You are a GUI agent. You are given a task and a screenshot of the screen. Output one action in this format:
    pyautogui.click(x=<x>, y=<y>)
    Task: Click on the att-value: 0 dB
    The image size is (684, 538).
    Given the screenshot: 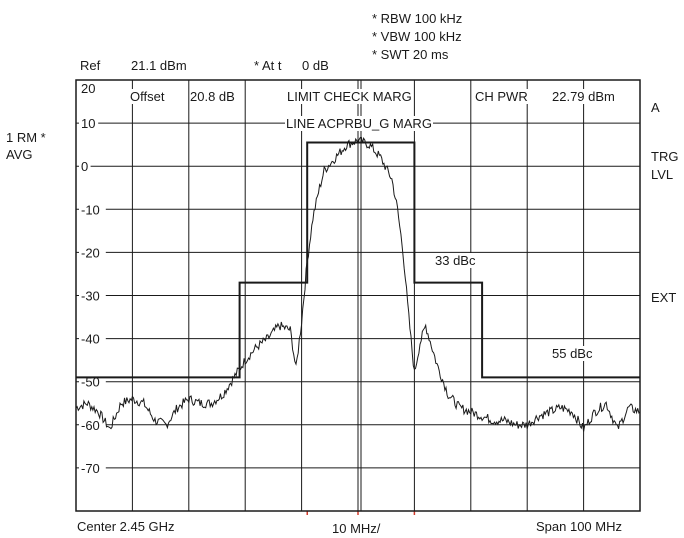 What is the action you would take?
    pyautogui.click(x=315, y=65)
    